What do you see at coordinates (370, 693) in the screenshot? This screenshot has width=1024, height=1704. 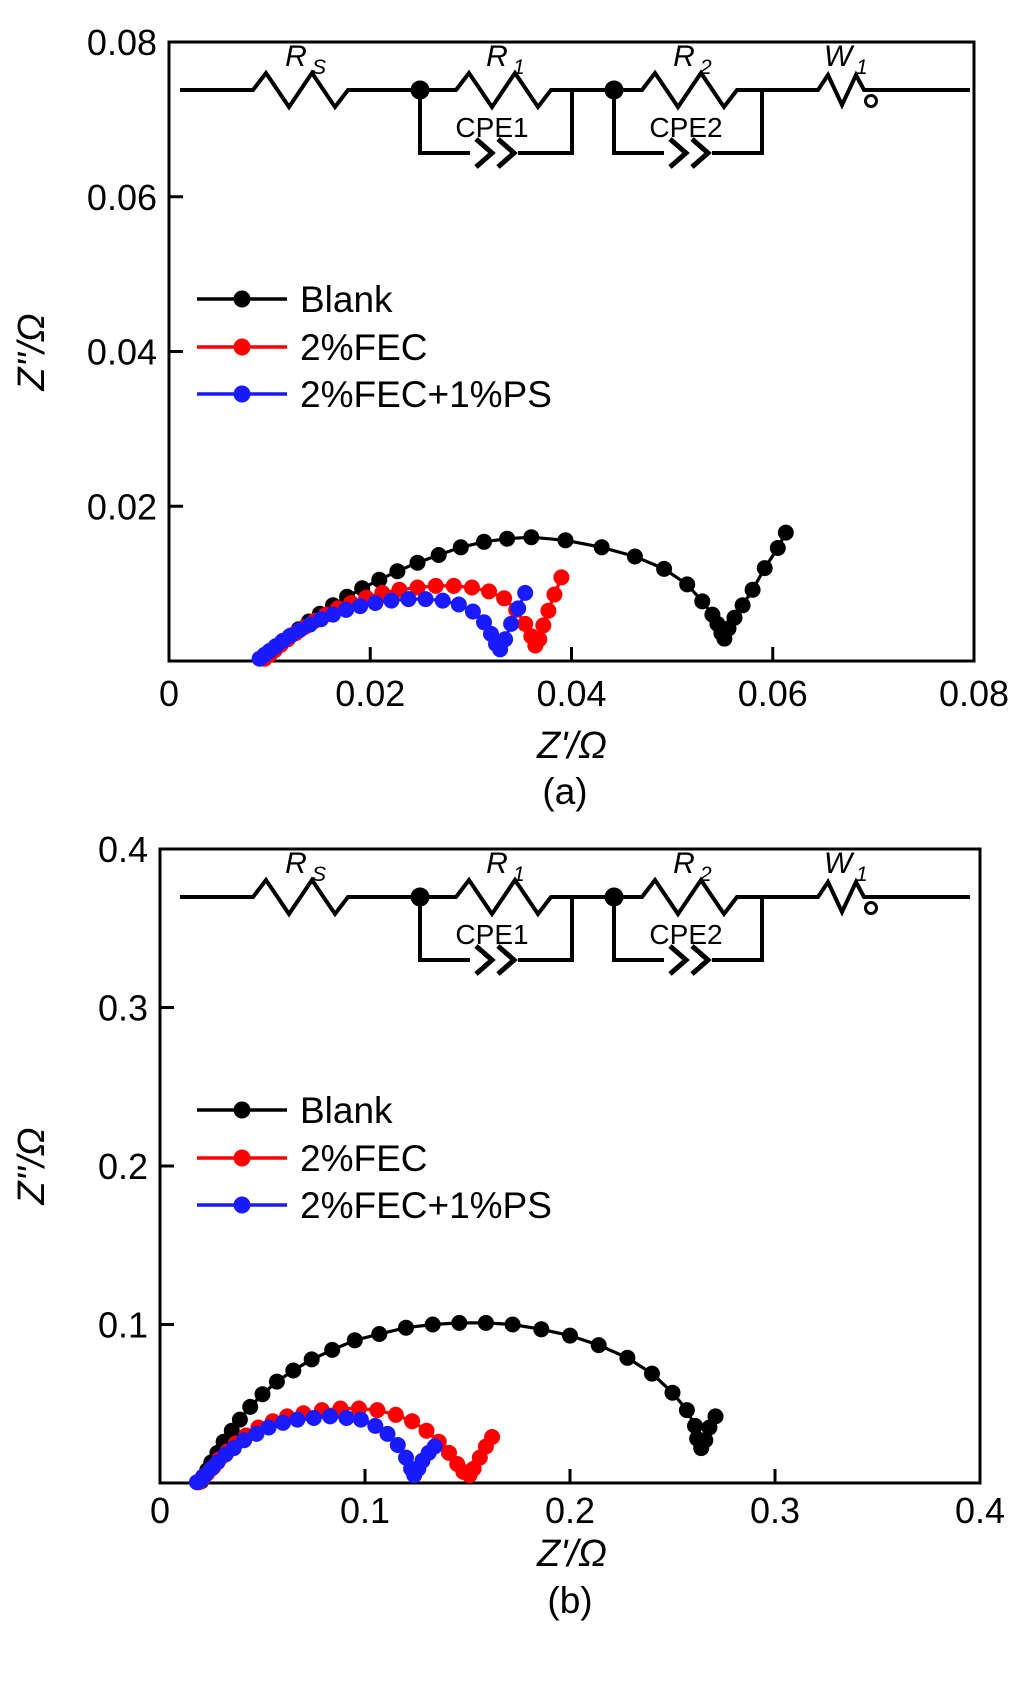 I see `x-tick-label: 0.02` at bounding box center [370, 693].